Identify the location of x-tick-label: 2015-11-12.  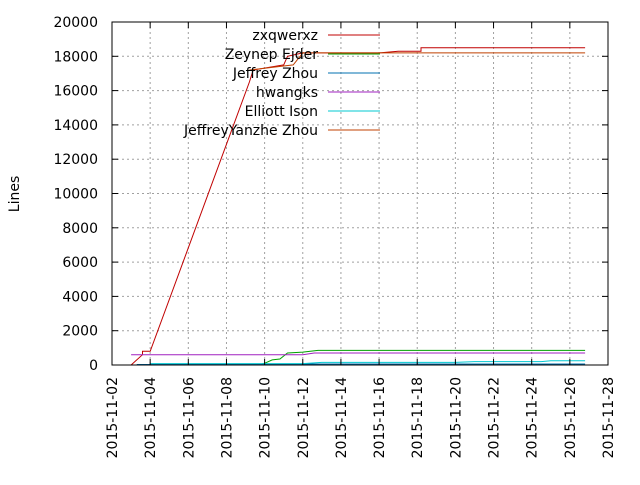
(304, 417).